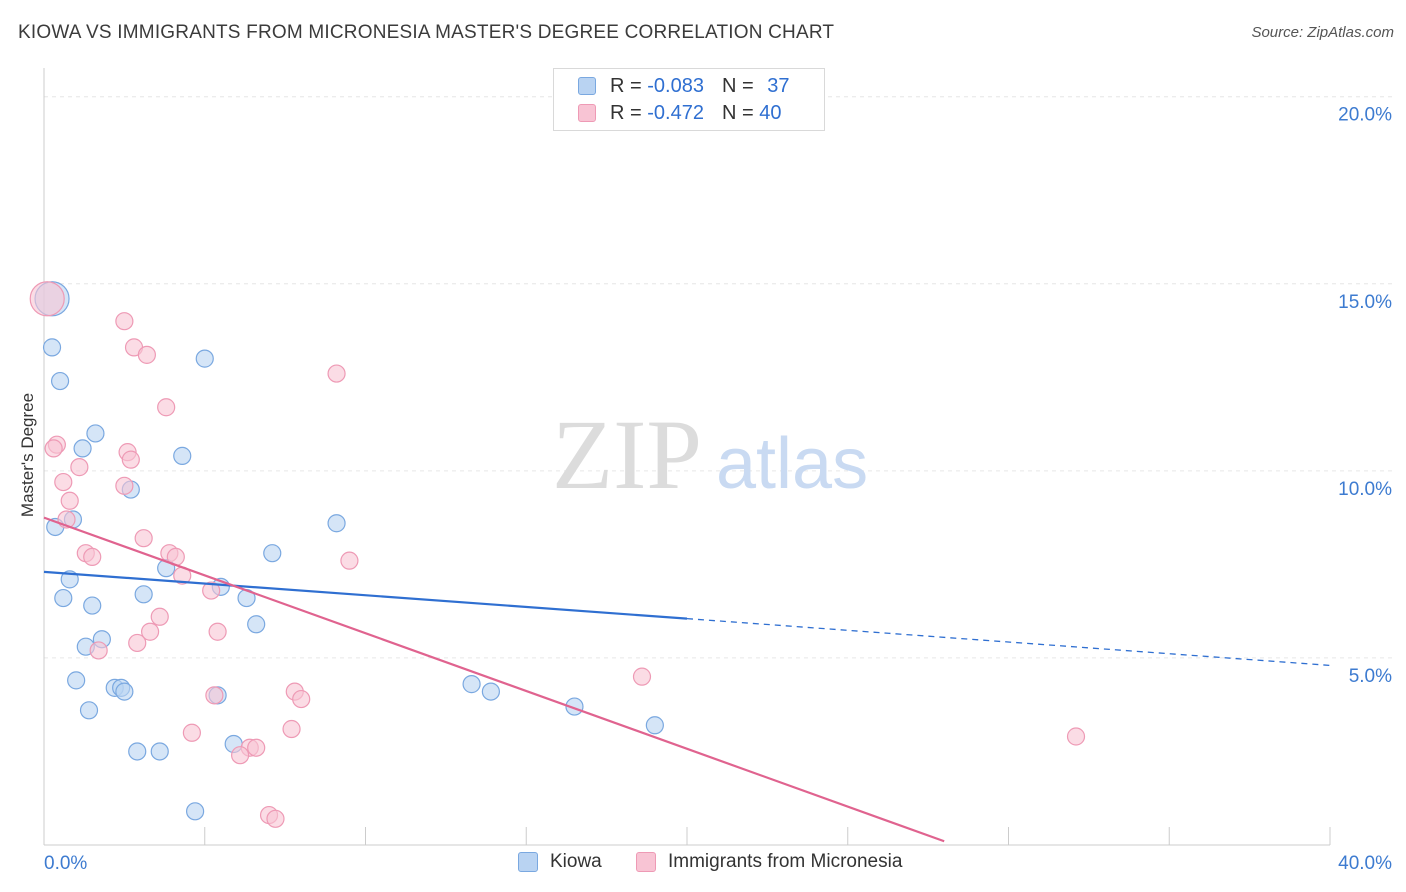 The height and width of the screenshot is (892, 1406). I want to click on y-tick-label-0: 5.0%, so click(1370, 676).